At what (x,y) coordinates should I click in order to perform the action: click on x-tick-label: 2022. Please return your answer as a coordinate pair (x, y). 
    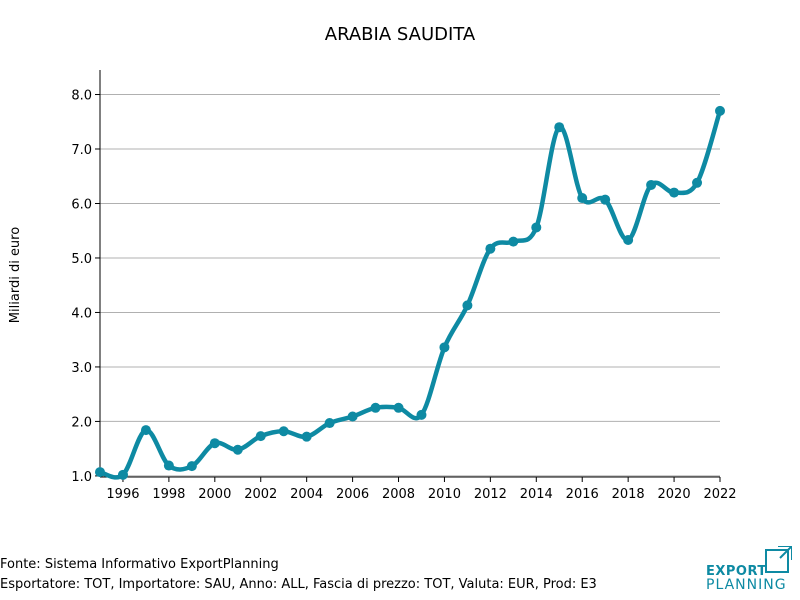
    Looking at the image, I should click on (719, 494).